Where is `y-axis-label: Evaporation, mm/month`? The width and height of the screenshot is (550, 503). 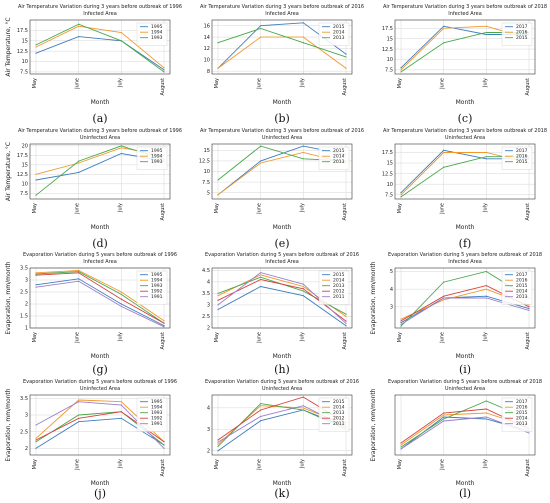 y-axis-label: Evaporation, mm/month is located at coordinates (373, 297).